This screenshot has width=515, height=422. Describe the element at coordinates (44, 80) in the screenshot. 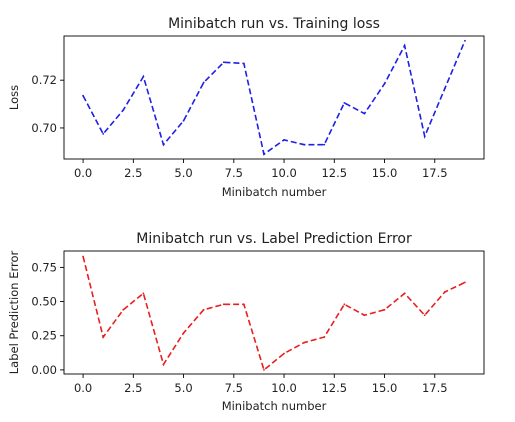

I see `y-tick-label: 0.72` at that location.